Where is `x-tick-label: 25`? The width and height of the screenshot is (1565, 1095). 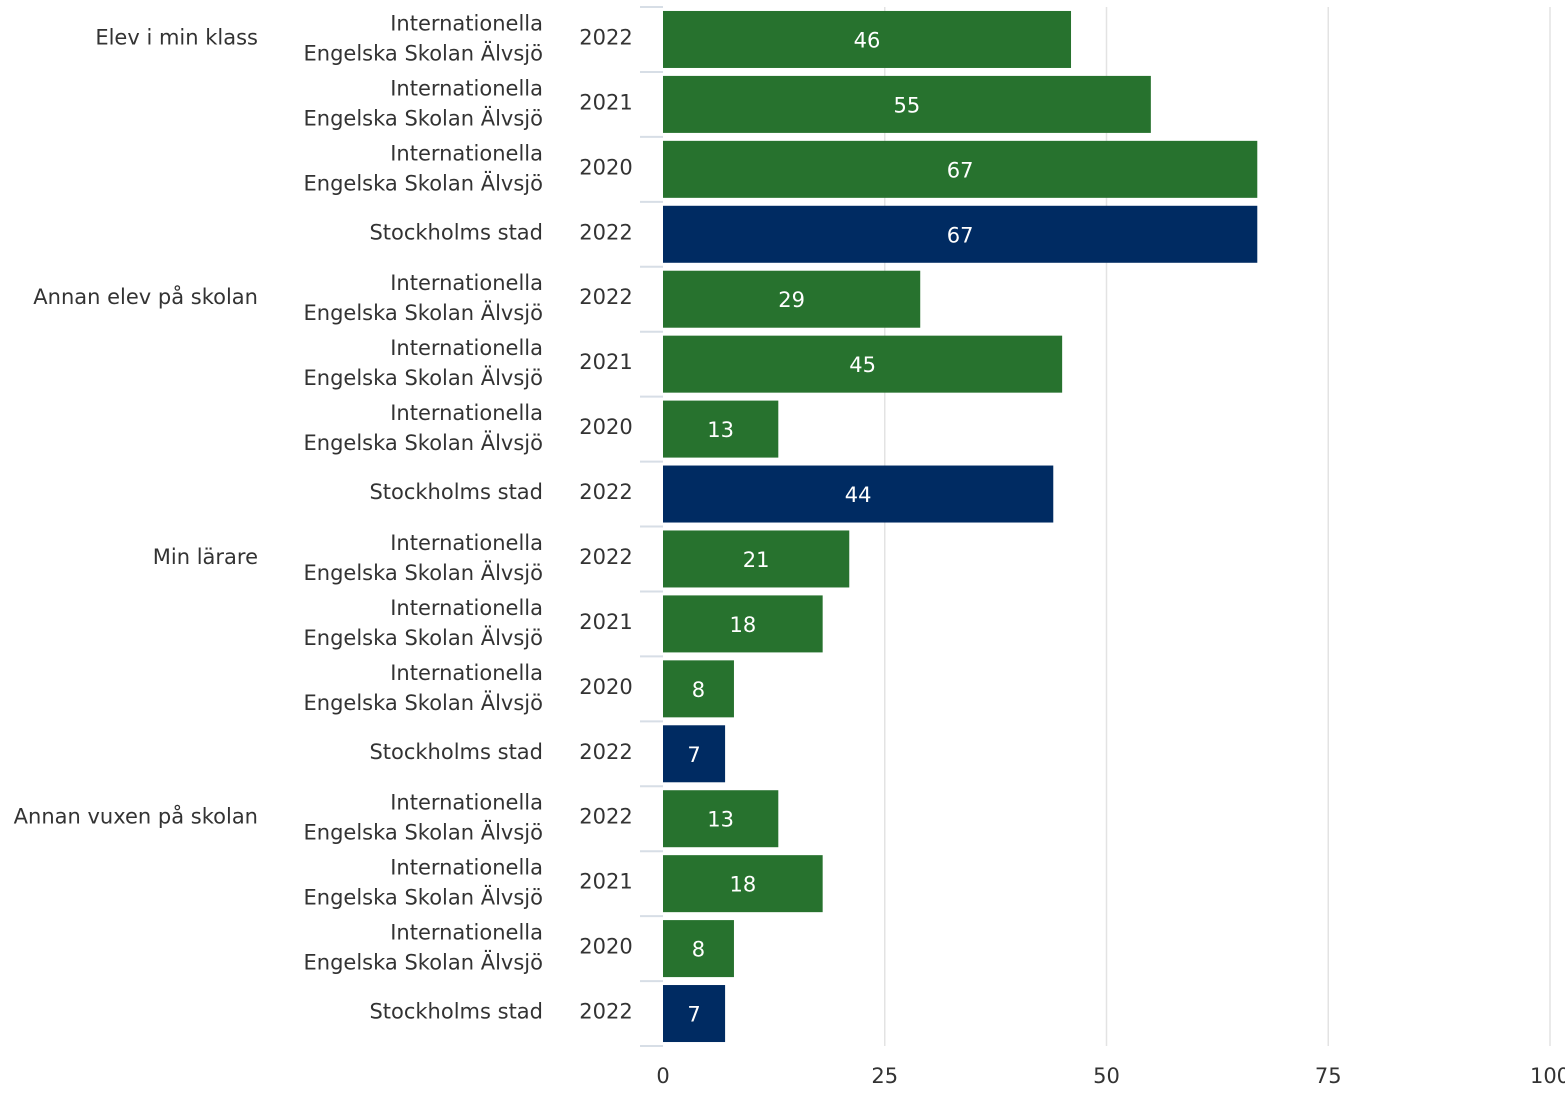 x-tick-label: 25 is located at coordinates (884, 1076).